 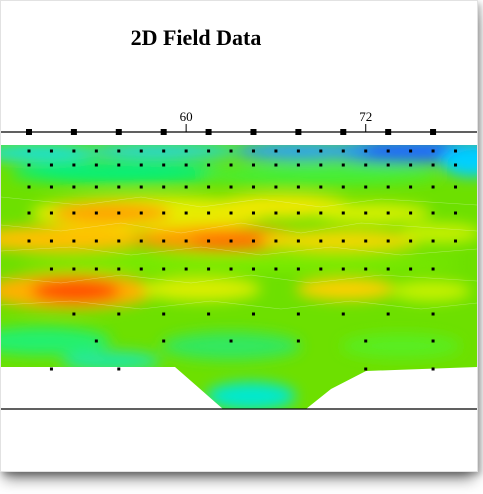 I want to click on x-tick-label: 72, so click(x=365, y=116).